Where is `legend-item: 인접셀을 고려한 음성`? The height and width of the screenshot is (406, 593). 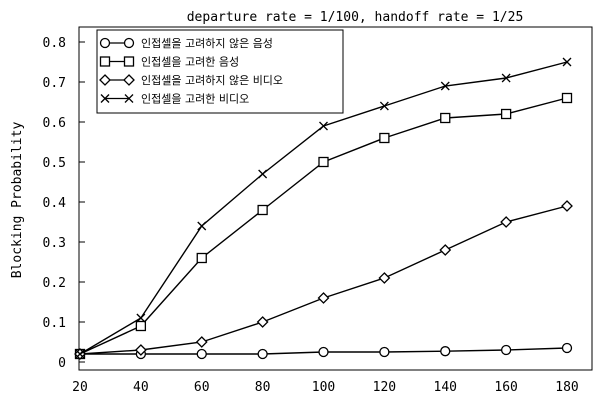
legend-item: 인접셀을 고려한 음성 is located at coordinates (169, 62).